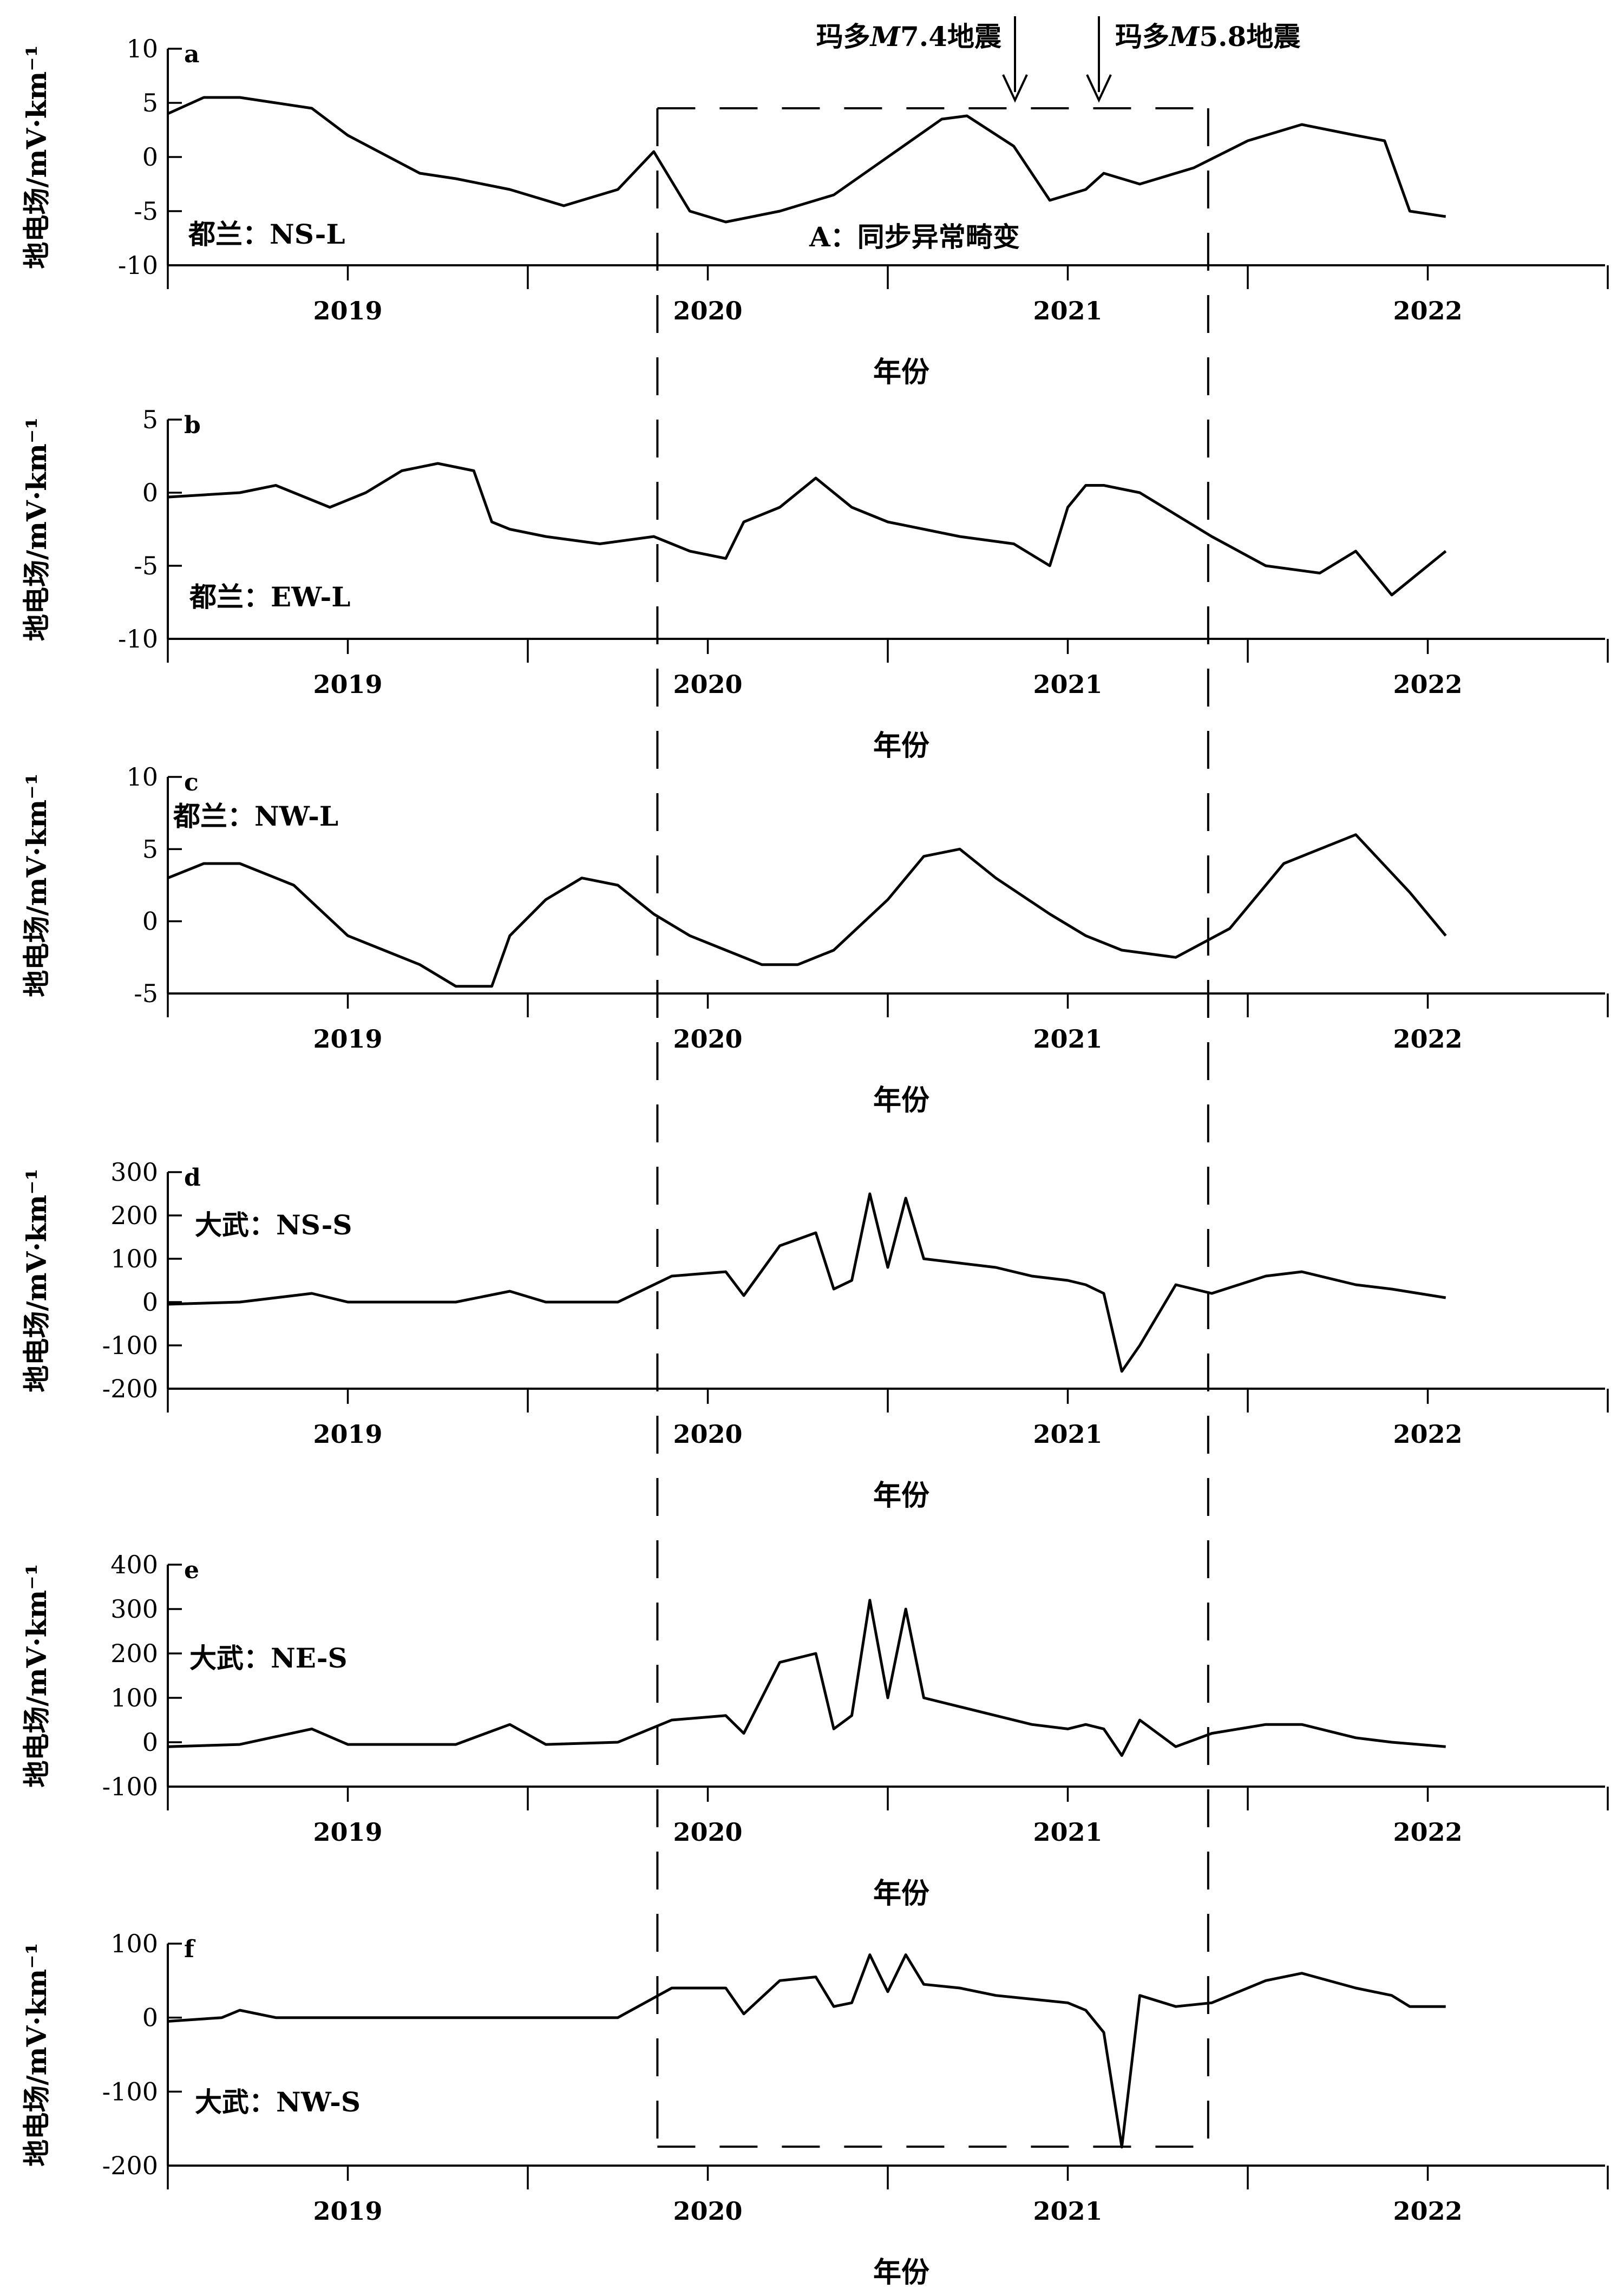 Image resolution: width=1624 pixels, height=2295 pixels. Describe the element at coordinates (192, 54) in the screenshot. I see `panel-letter: a` at that location.